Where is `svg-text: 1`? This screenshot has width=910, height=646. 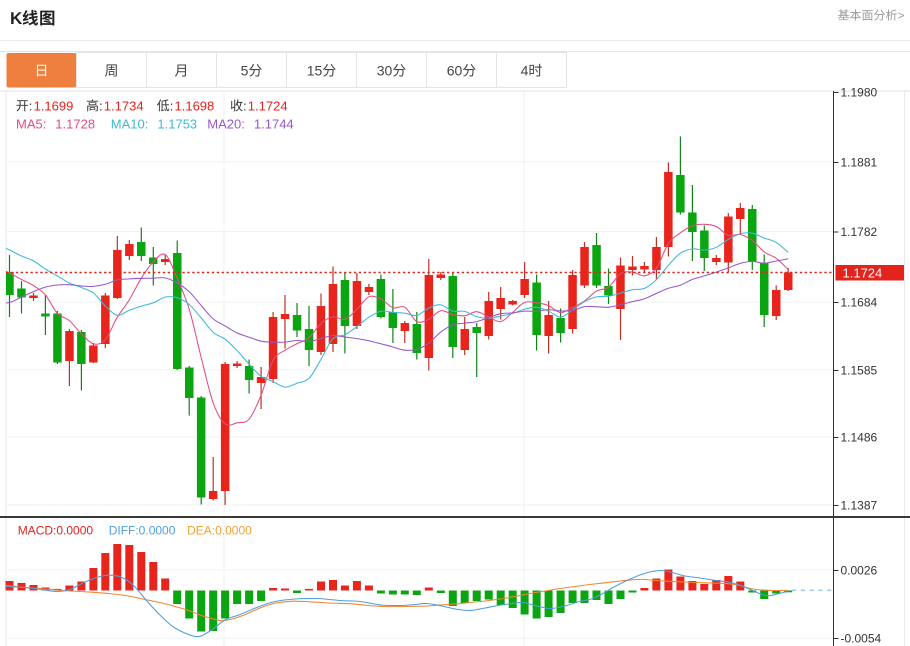
svg-text: 1 is located at coordinates (311, 71).